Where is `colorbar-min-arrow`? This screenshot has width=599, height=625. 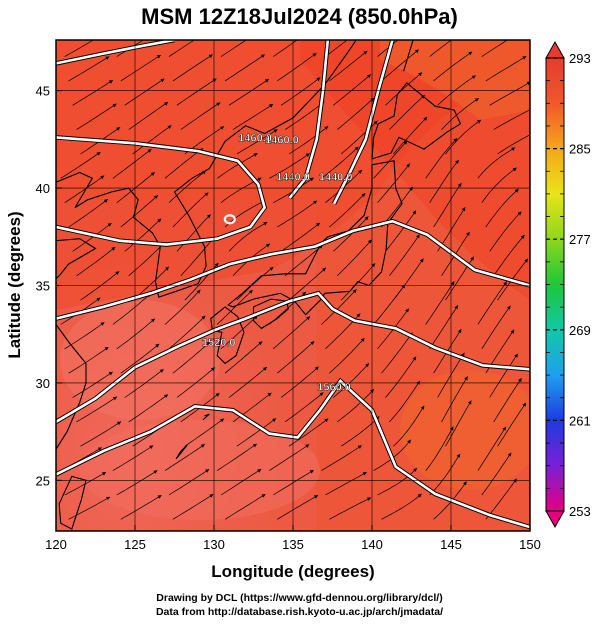 colorbar-min-arrow is located at coordinates (555, 519).